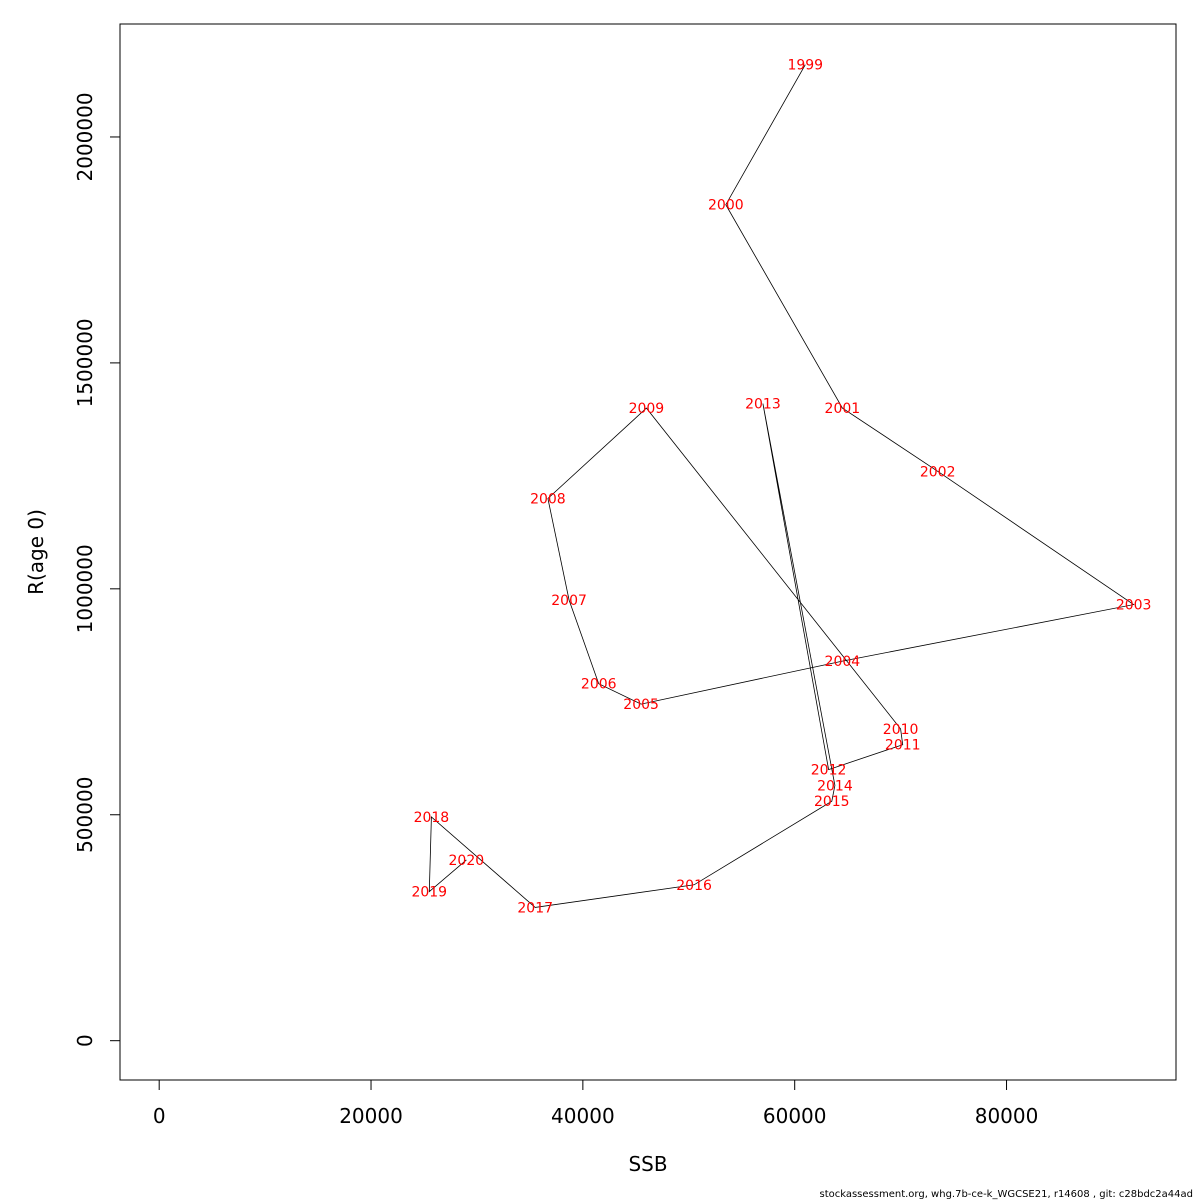 The image size is (1200, 1200). I want to click on point-label-2007: 2007, so click(569, 601).